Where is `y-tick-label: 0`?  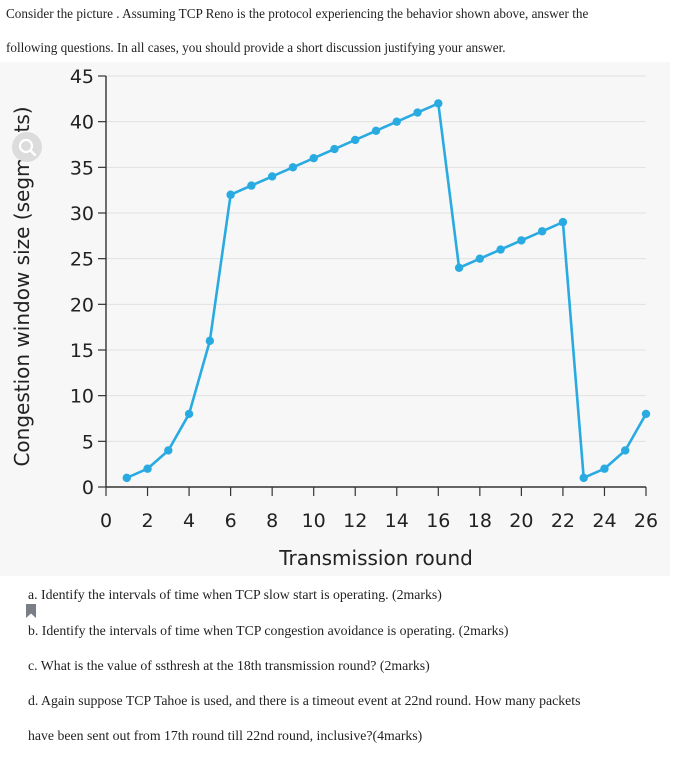
y-tick-label: 0 is located at coordinates (88, 488).